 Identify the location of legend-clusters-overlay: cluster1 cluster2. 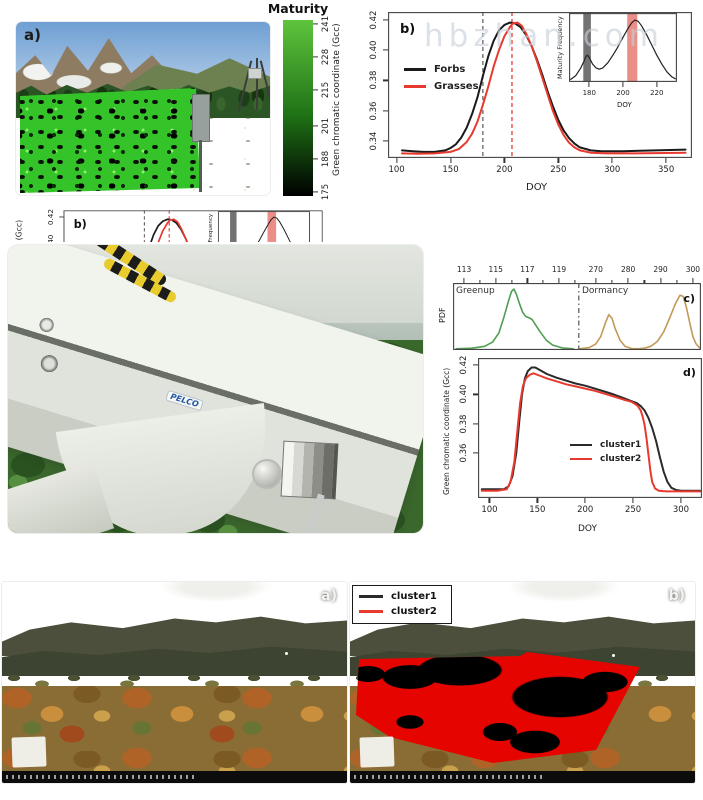
(402, 604).